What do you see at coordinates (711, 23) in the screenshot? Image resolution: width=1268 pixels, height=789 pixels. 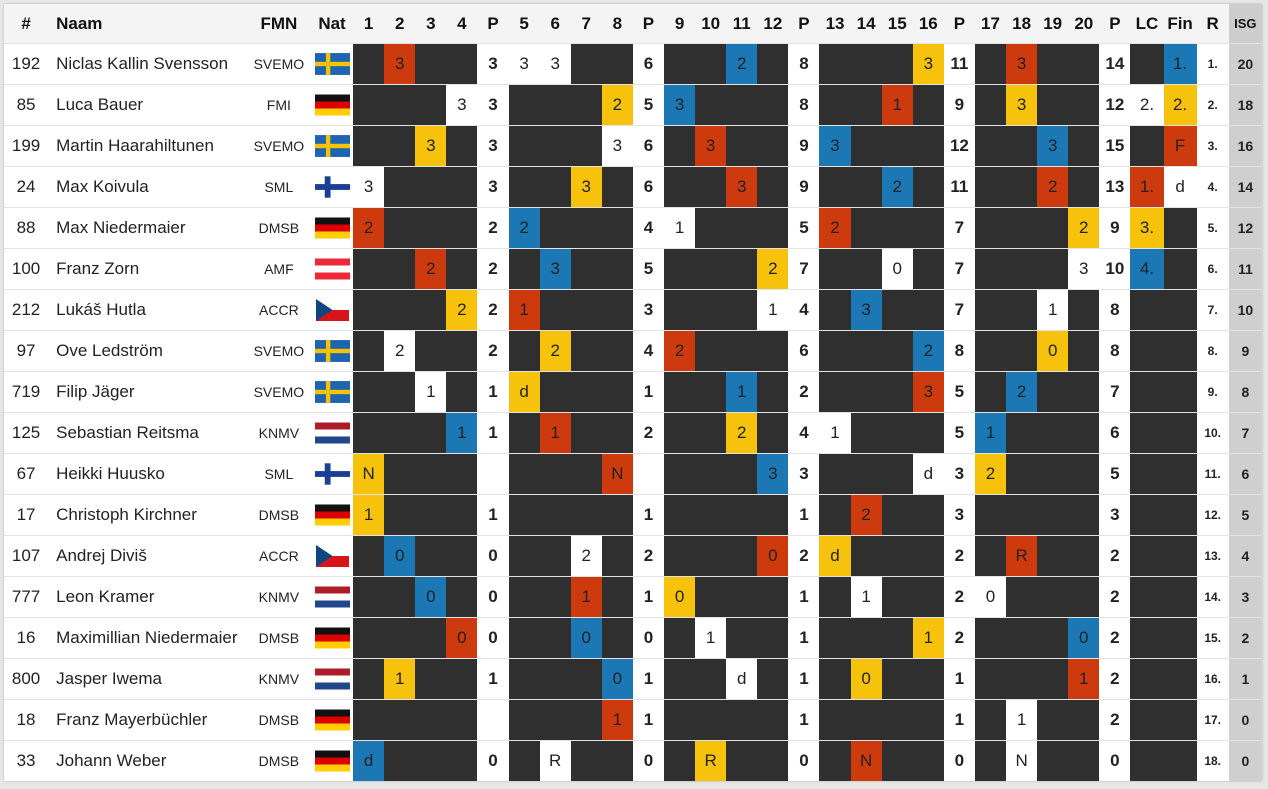 I see `col-header-heat-10: 10` at bounding box center [711, 23].